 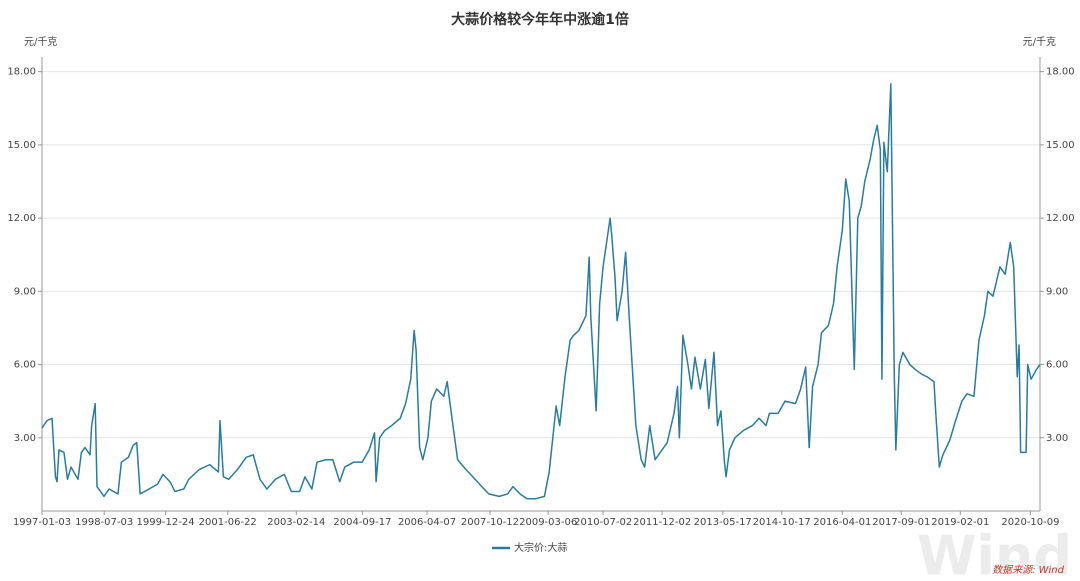 I want to click on y2-tick-label: 15.00, so click(x=1060, y=145).